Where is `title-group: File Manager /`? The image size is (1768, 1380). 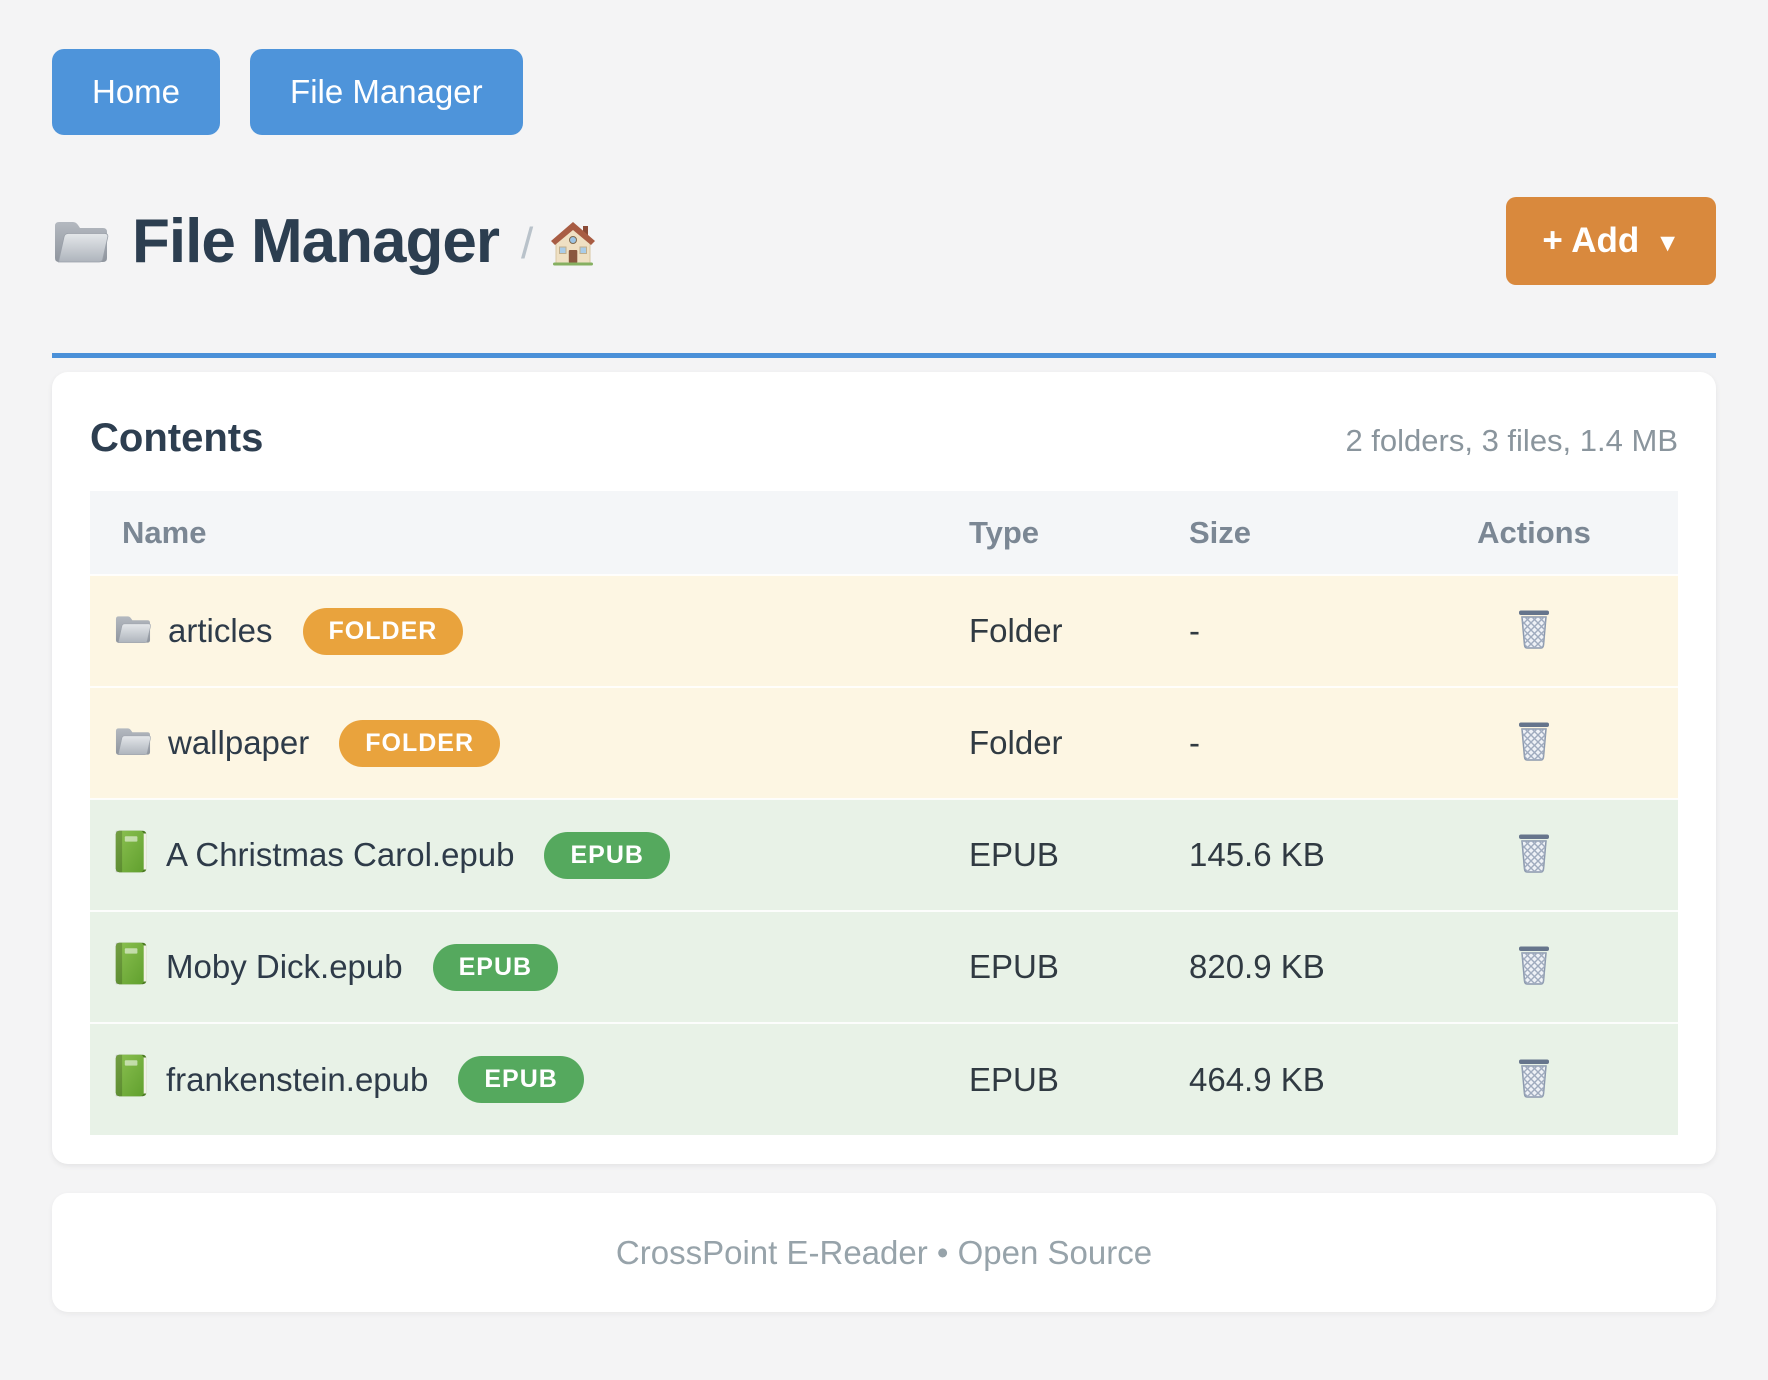
title-group: File Manager / is located at coordinates (324, 241).